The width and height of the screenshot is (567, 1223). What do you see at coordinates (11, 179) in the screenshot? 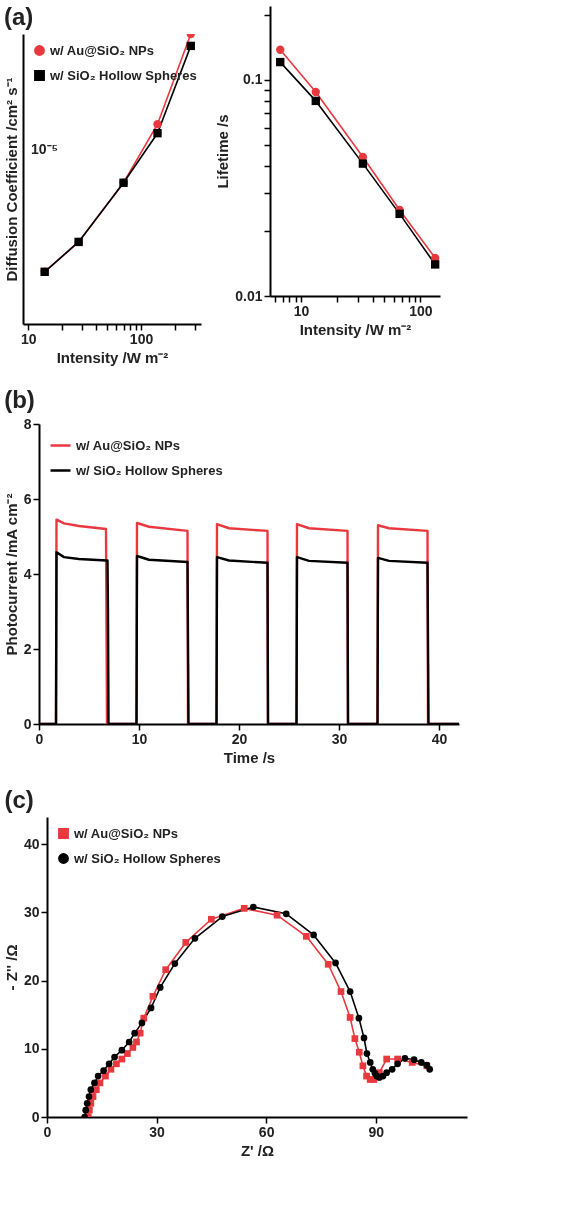
I see `y-axis-title: Diffusion Coefficient /cm² s⁻¹` at bounding box center [11, 179].